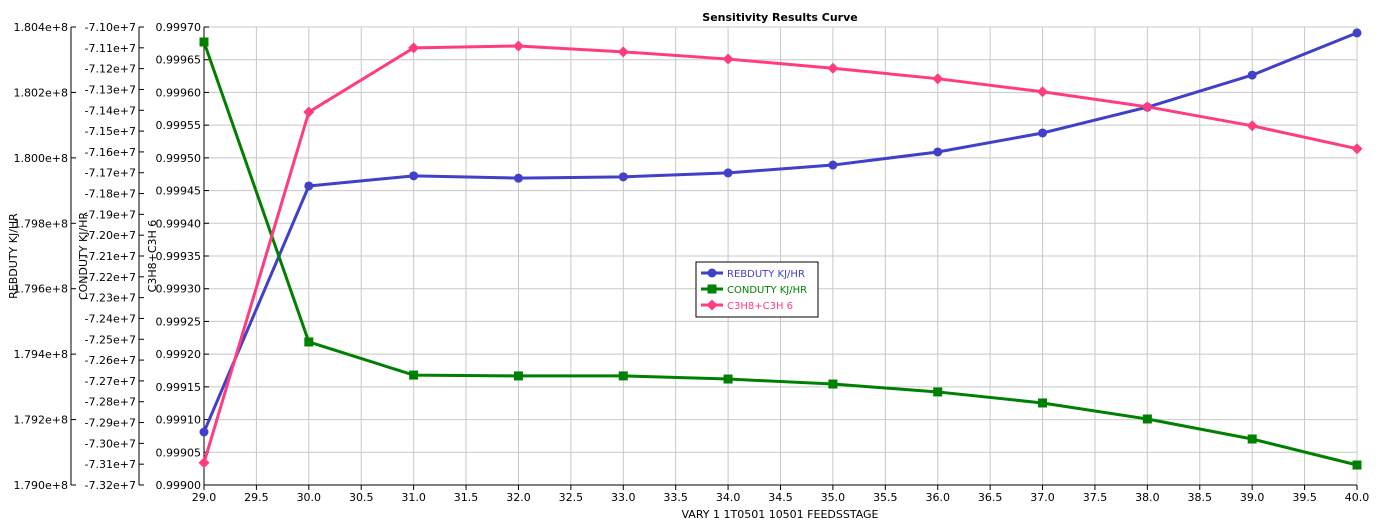 This screenshot has width=1382, height=525. Describe the element at coordinates (41, 158) in the screenshot. I see `y-tick-label-reb: 1.800e+8` at that location.